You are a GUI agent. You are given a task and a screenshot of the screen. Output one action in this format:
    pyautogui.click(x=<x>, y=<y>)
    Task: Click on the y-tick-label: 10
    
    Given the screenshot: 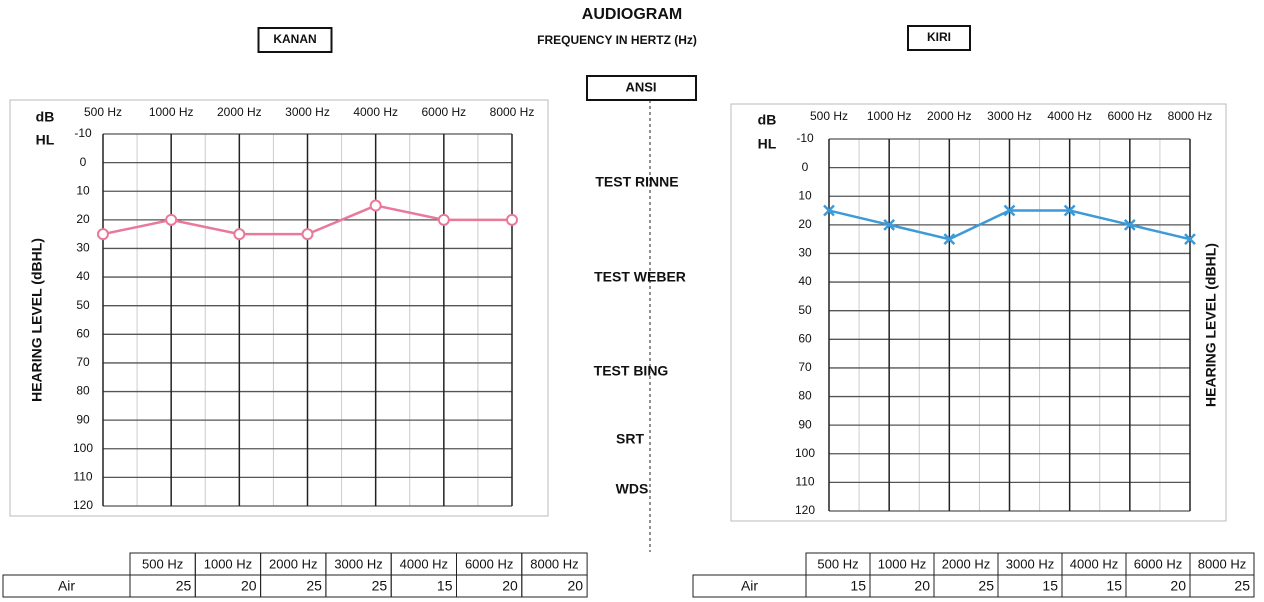 What is the action you would take?
    pyautogui.click(x=805, y=195)
    